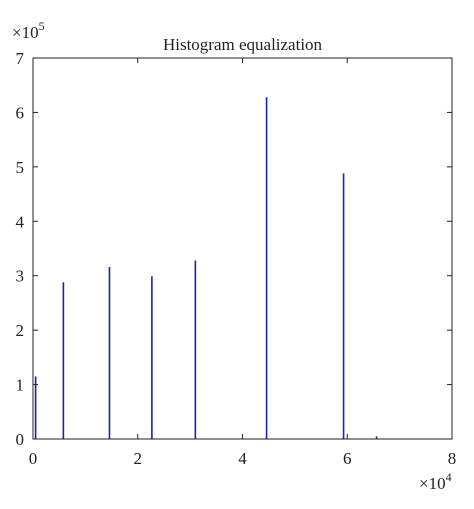 This screenshot has height=509, width=474. I want to click on x-tick-label: 4, so click(242, 458).